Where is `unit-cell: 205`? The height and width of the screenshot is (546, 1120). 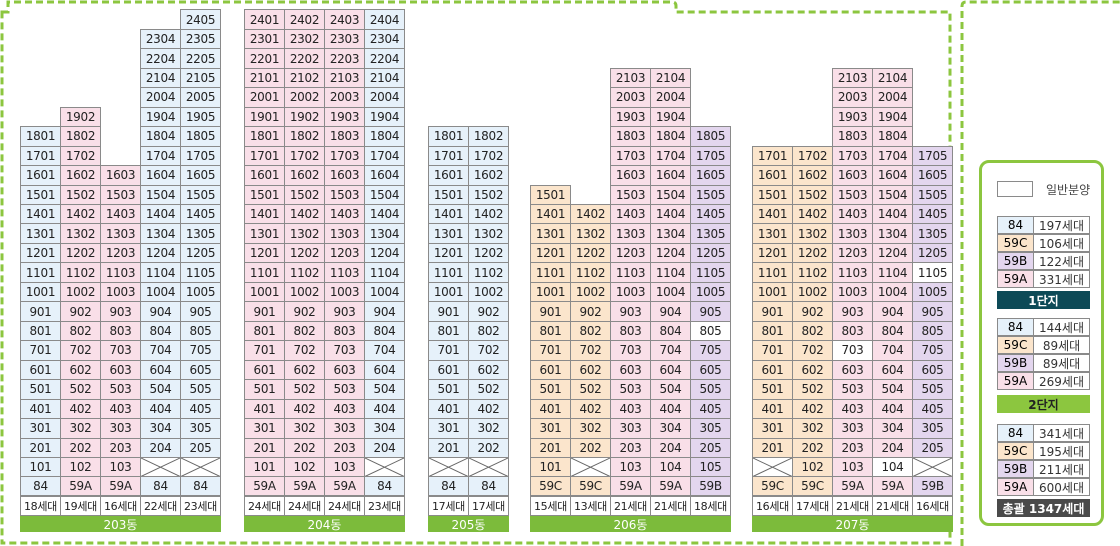 unit-cell: 205 is located at coordinates (932, 447).